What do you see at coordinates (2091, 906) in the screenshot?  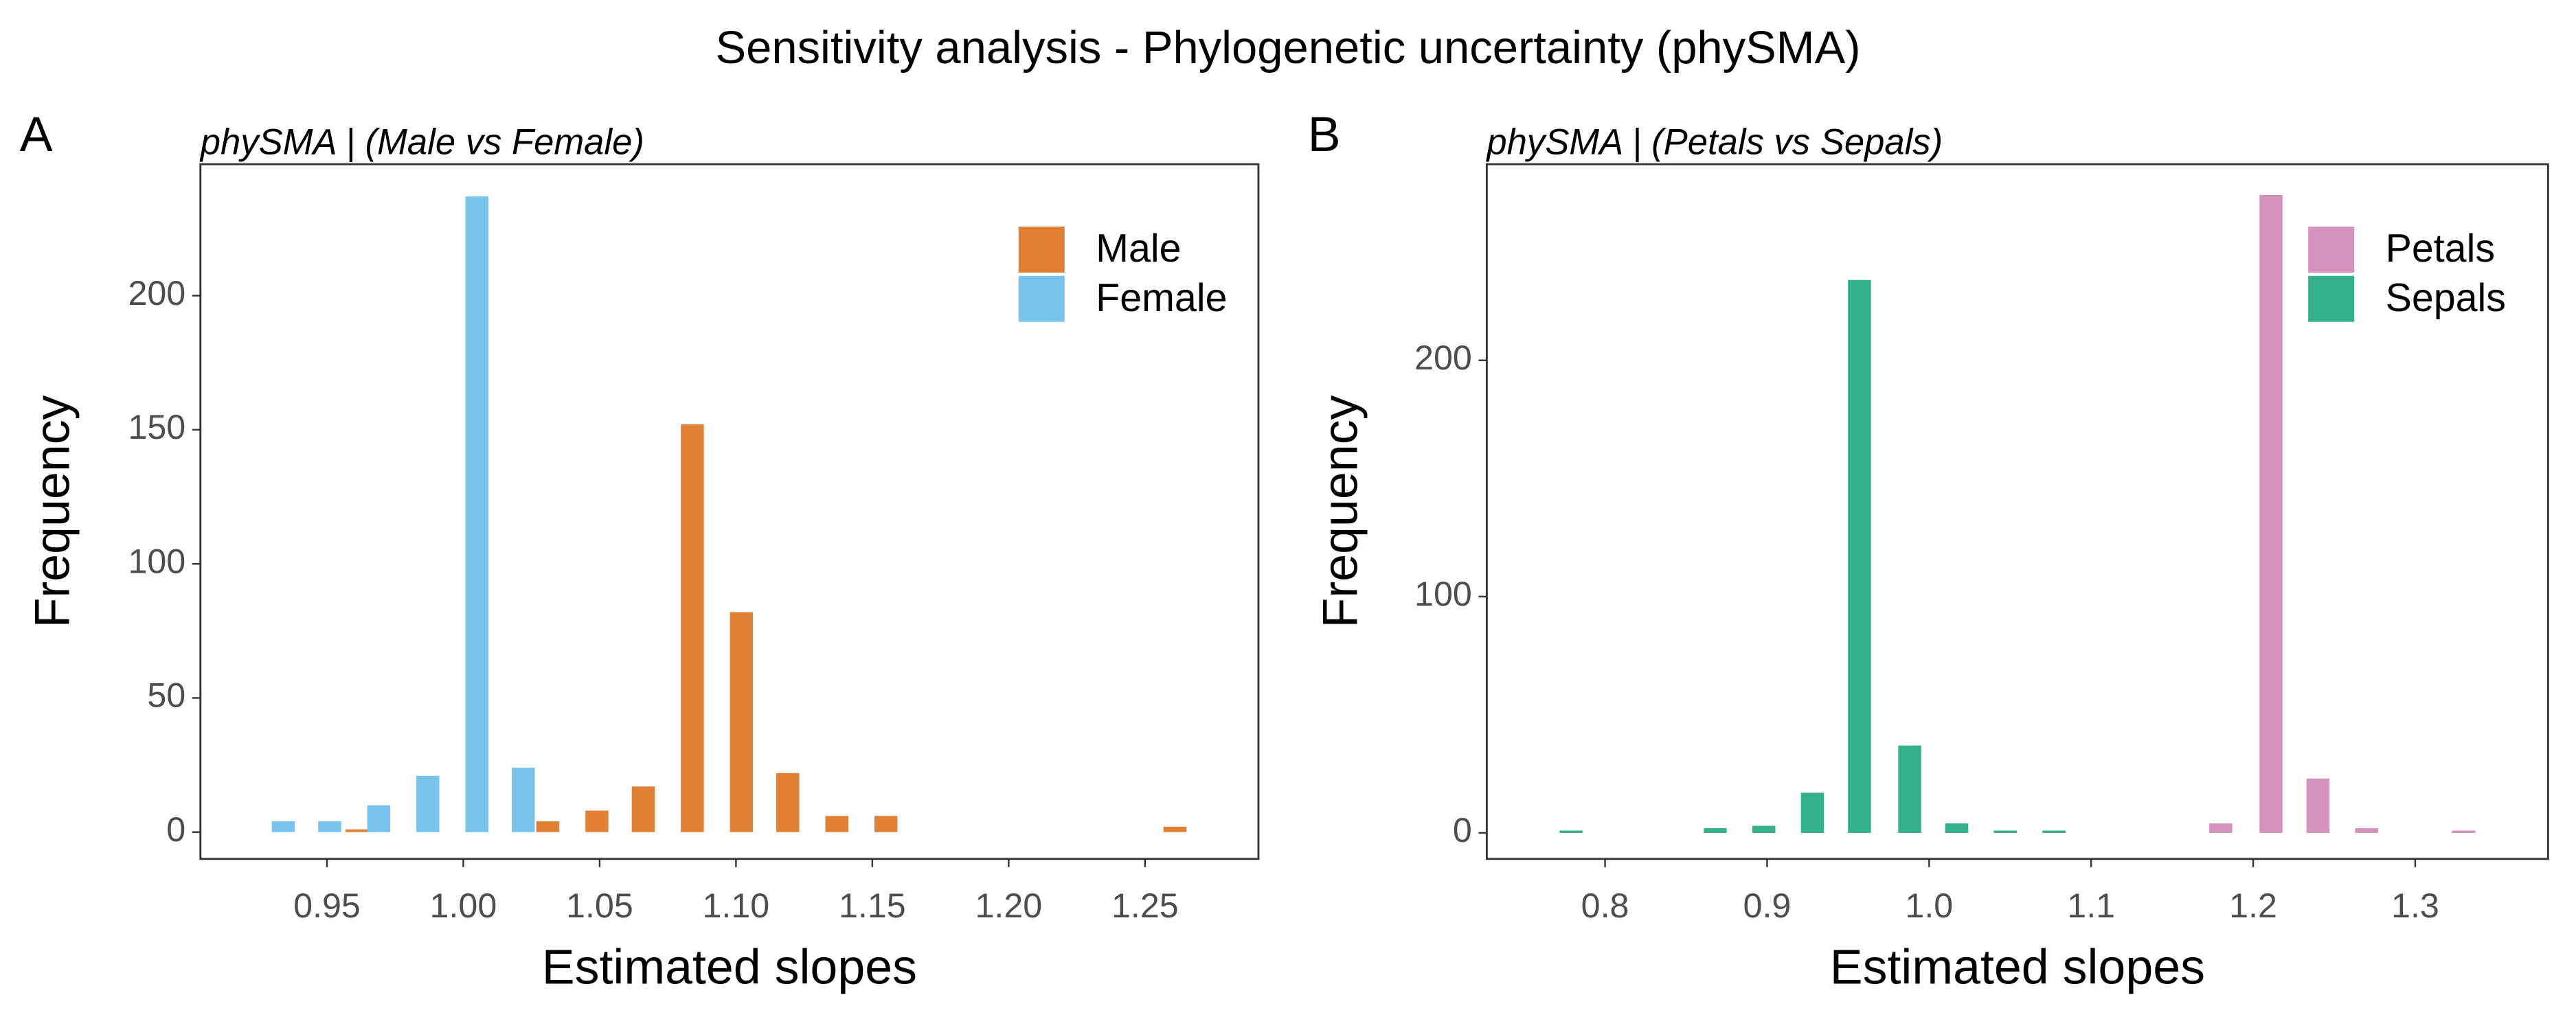 I see `x-tick-label: 1.1` at bounding box center [2091, 906].